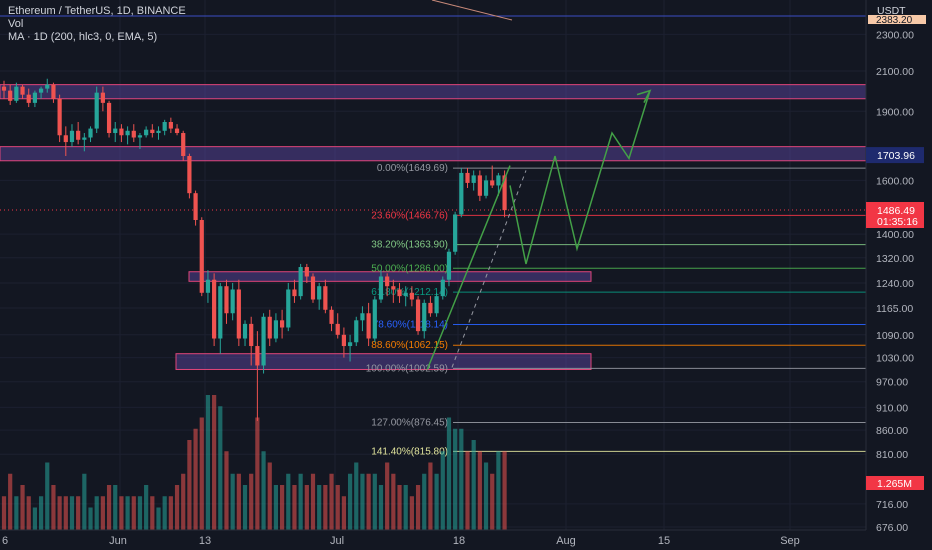 The image size is (932, 550). Describe the element at coordinates (895, 72) in the screenshot. I see `price-tick-label: 2100.00` at that location.